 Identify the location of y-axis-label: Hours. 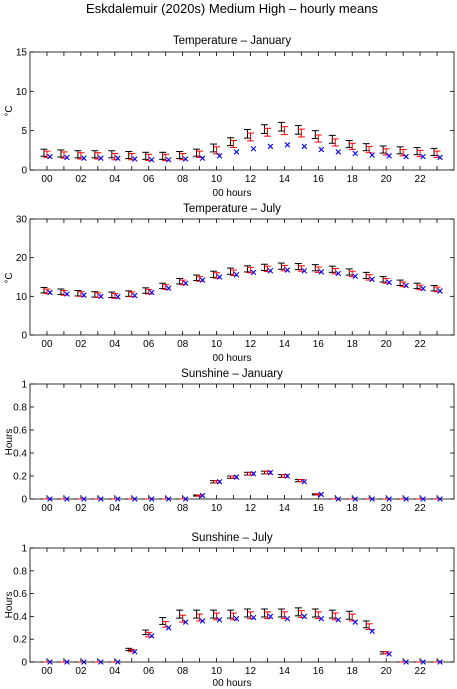
(9, 605).